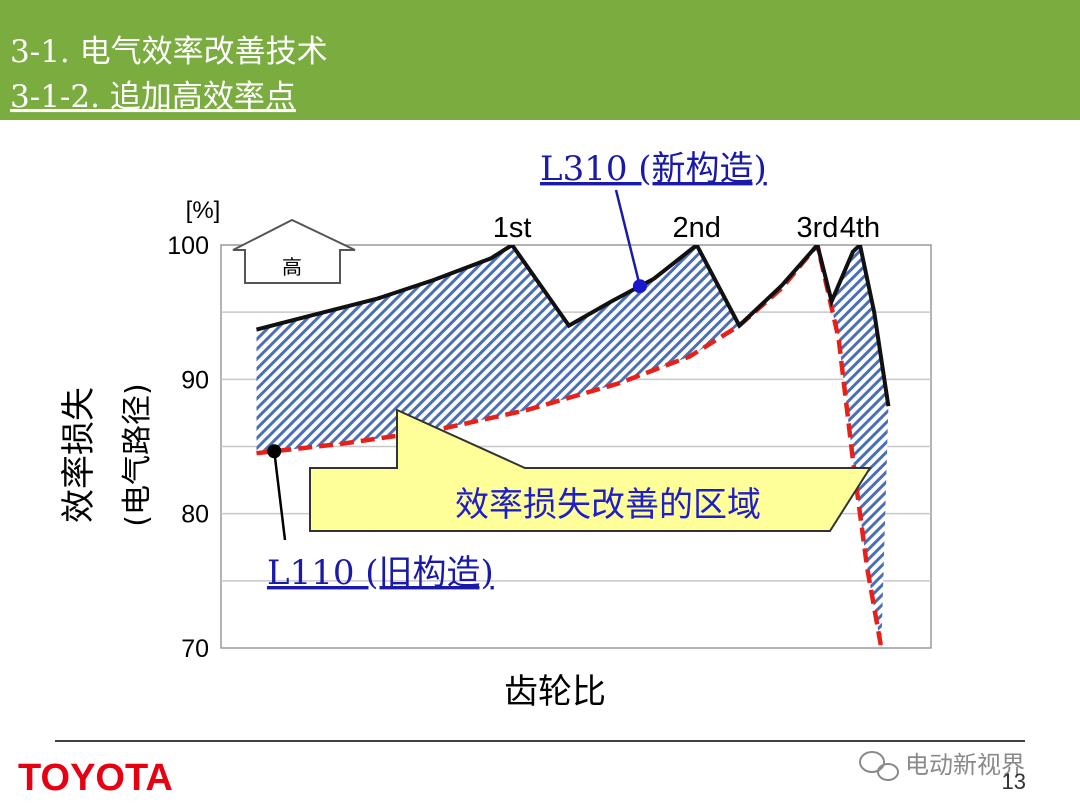  I want to click on l110-leader-line, so click(280, 496).